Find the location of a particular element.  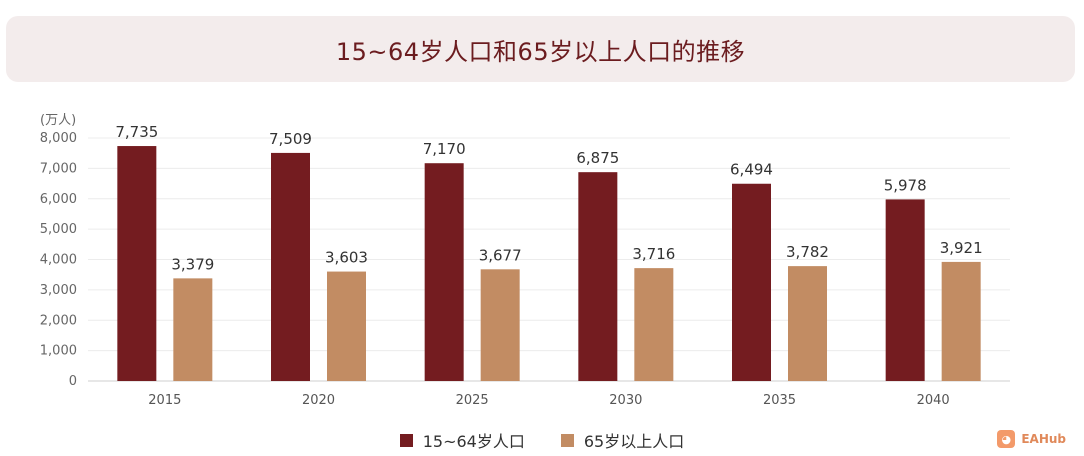

chart-title: 15~64岁人口和65岁以上人口的推移 is located at coordinates (540, 51).